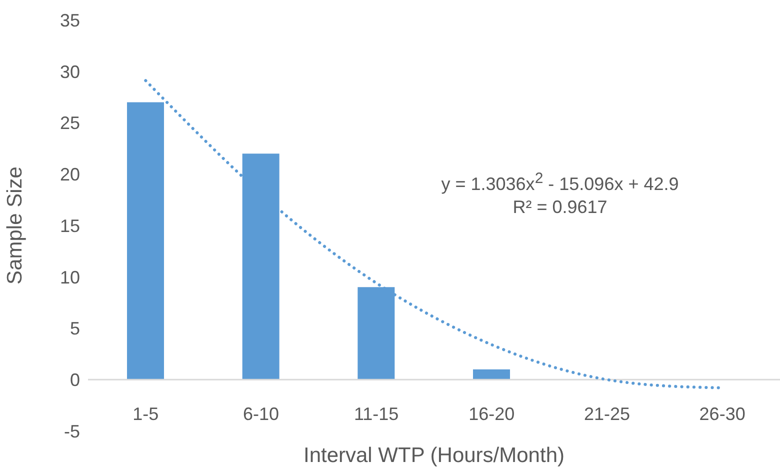 Image resolution: width=780 pixels, height=468 pixels. What do you see at coordinates (376, 414) in the screenshot?
I see `x-tick-label: 11-15` at bounding box center [376, 414].